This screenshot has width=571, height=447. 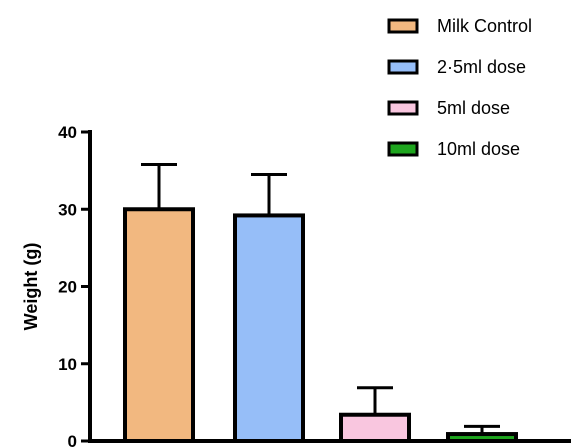 I want to click on y-axis-title: Weight (g), so click(x=31, y=287).